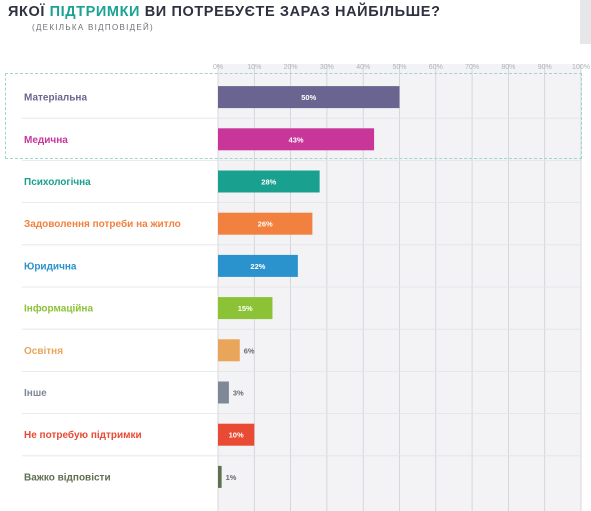 This screenshot has width=591, height=511. What do you see at coordinates (363, 67) in the screenshot?
I see `x-tick-label: 40%` at bounding box center [363, 67].